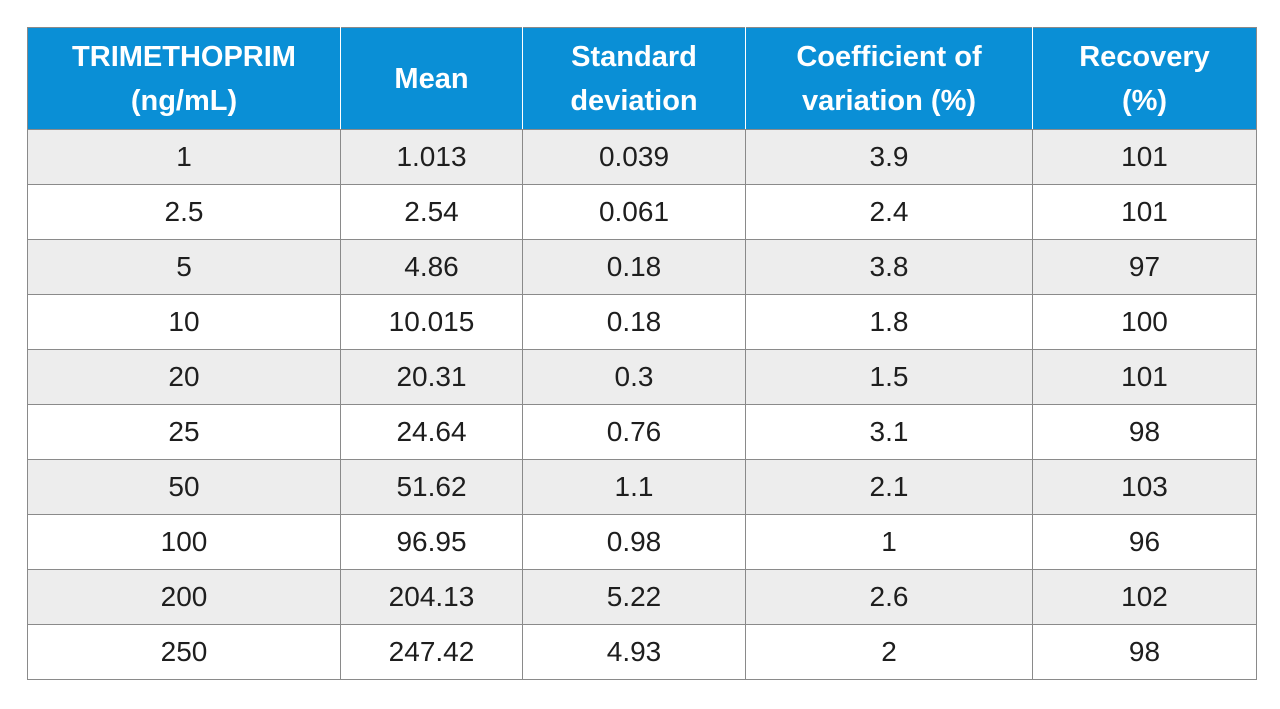 The width and height of the screenshot is (1280, 709). I want to click on table-row: 250 247.42 4.93 2 98, so click(642, 652).